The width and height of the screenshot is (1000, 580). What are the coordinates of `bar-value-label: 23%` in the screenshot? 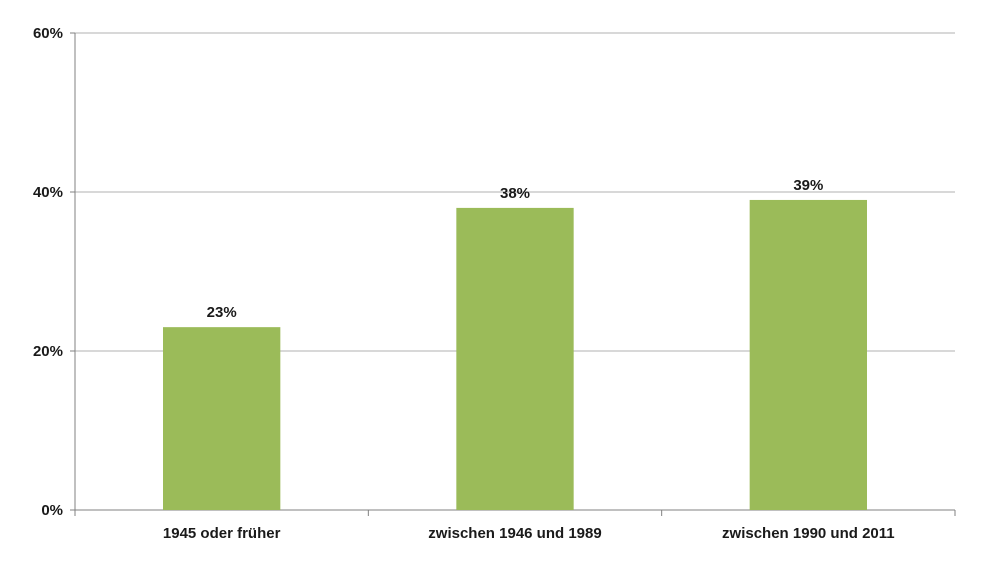 It's located at (222, 312).